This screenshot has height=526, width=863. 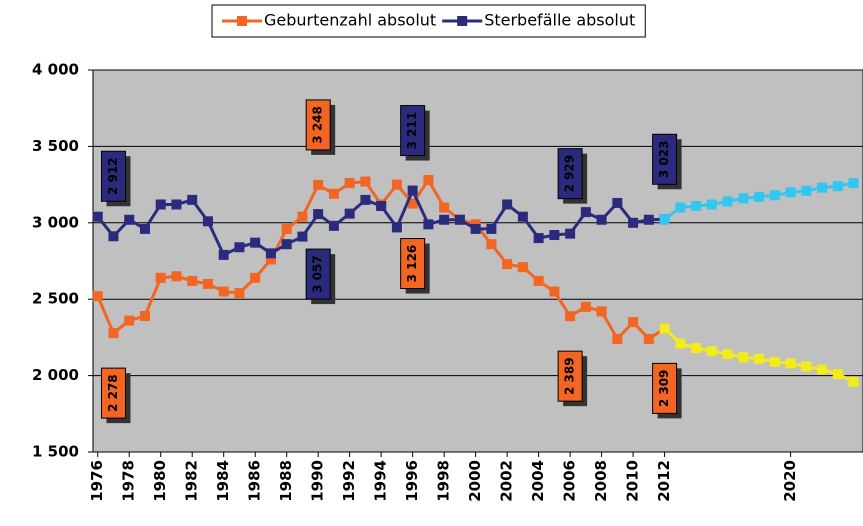 I want to click on x-tick-label: 2020, so click(x=790, y=481).